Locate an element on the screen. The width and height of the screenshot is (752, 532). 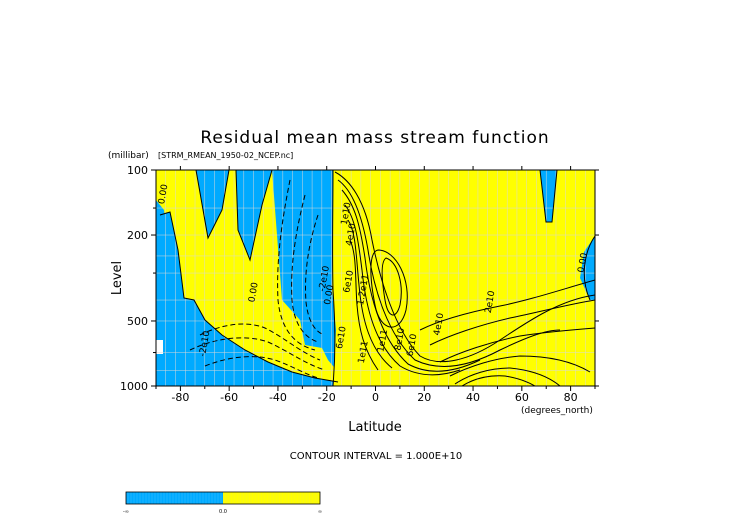
x-tick-label: -40 is located at coordinates (278, 397).